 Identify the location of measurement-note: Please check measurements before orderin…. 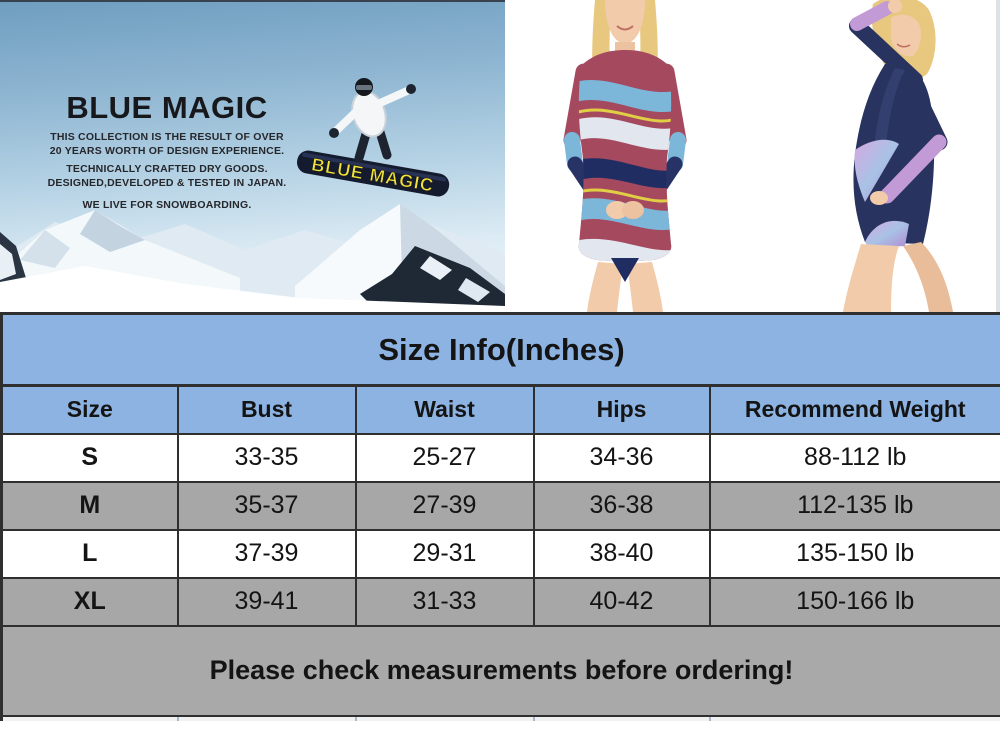
(500, 670).